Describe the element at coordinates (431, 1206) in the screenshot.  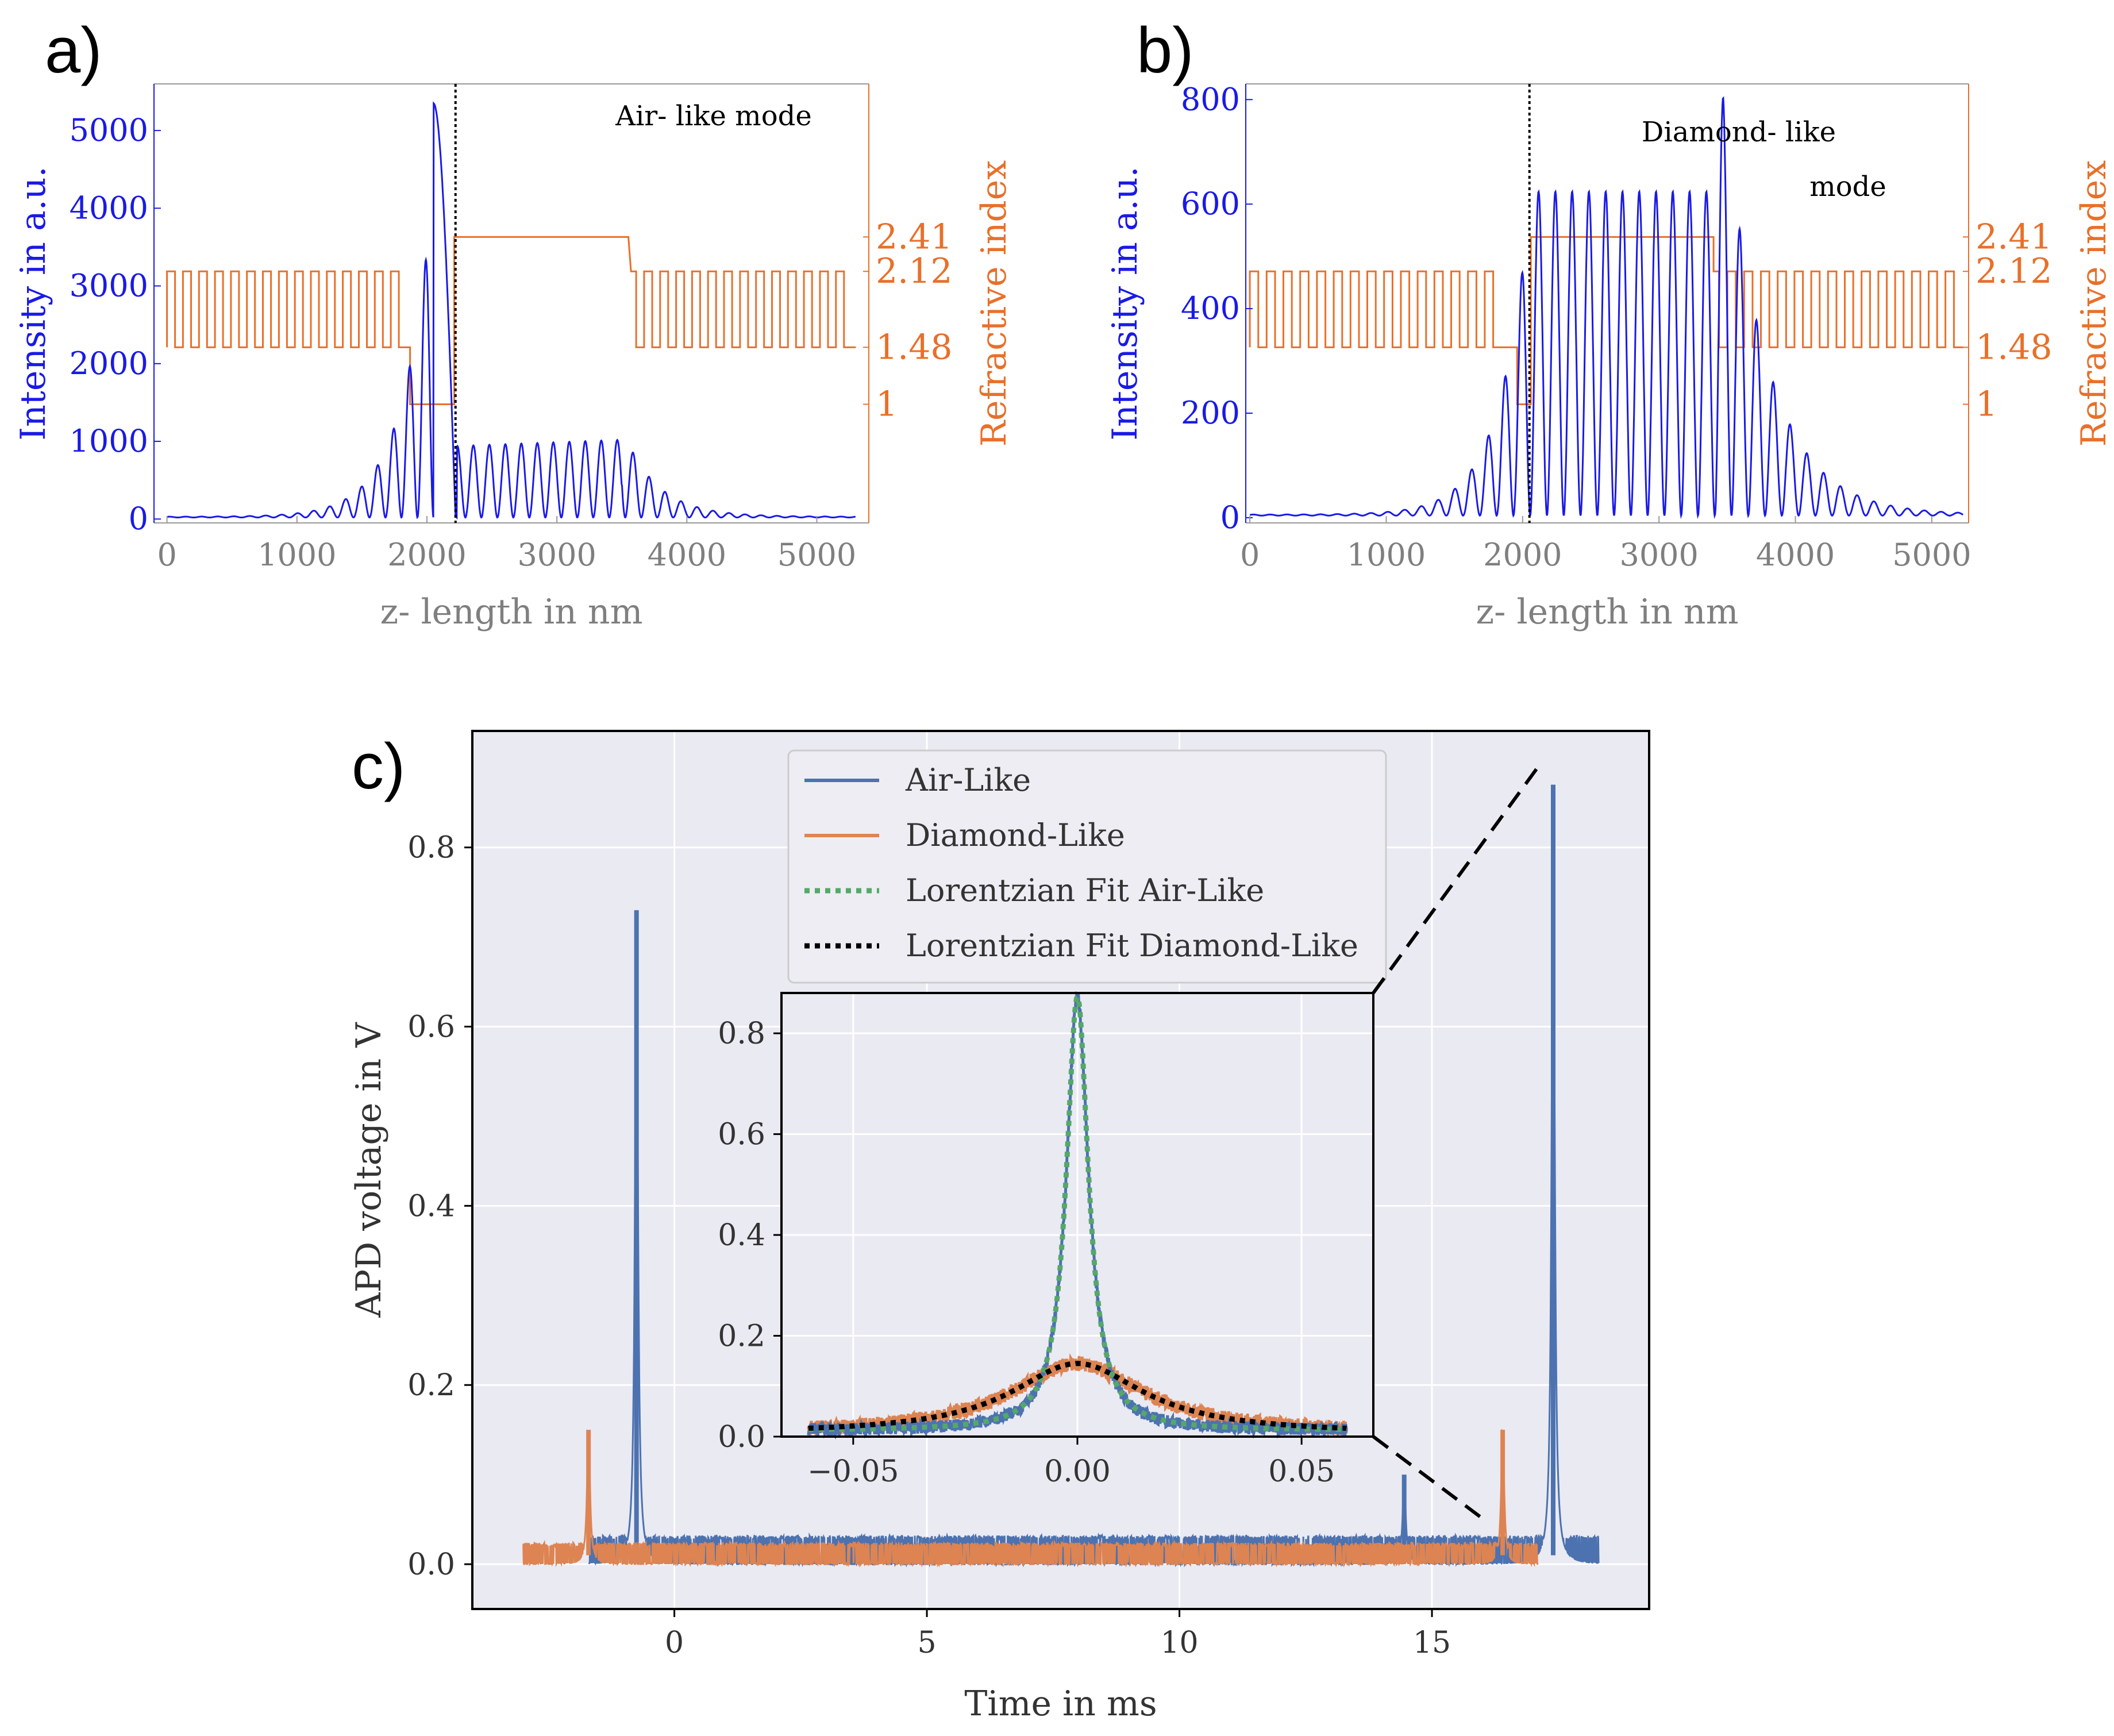
I see `y-tick-label: 0.4` at that location.